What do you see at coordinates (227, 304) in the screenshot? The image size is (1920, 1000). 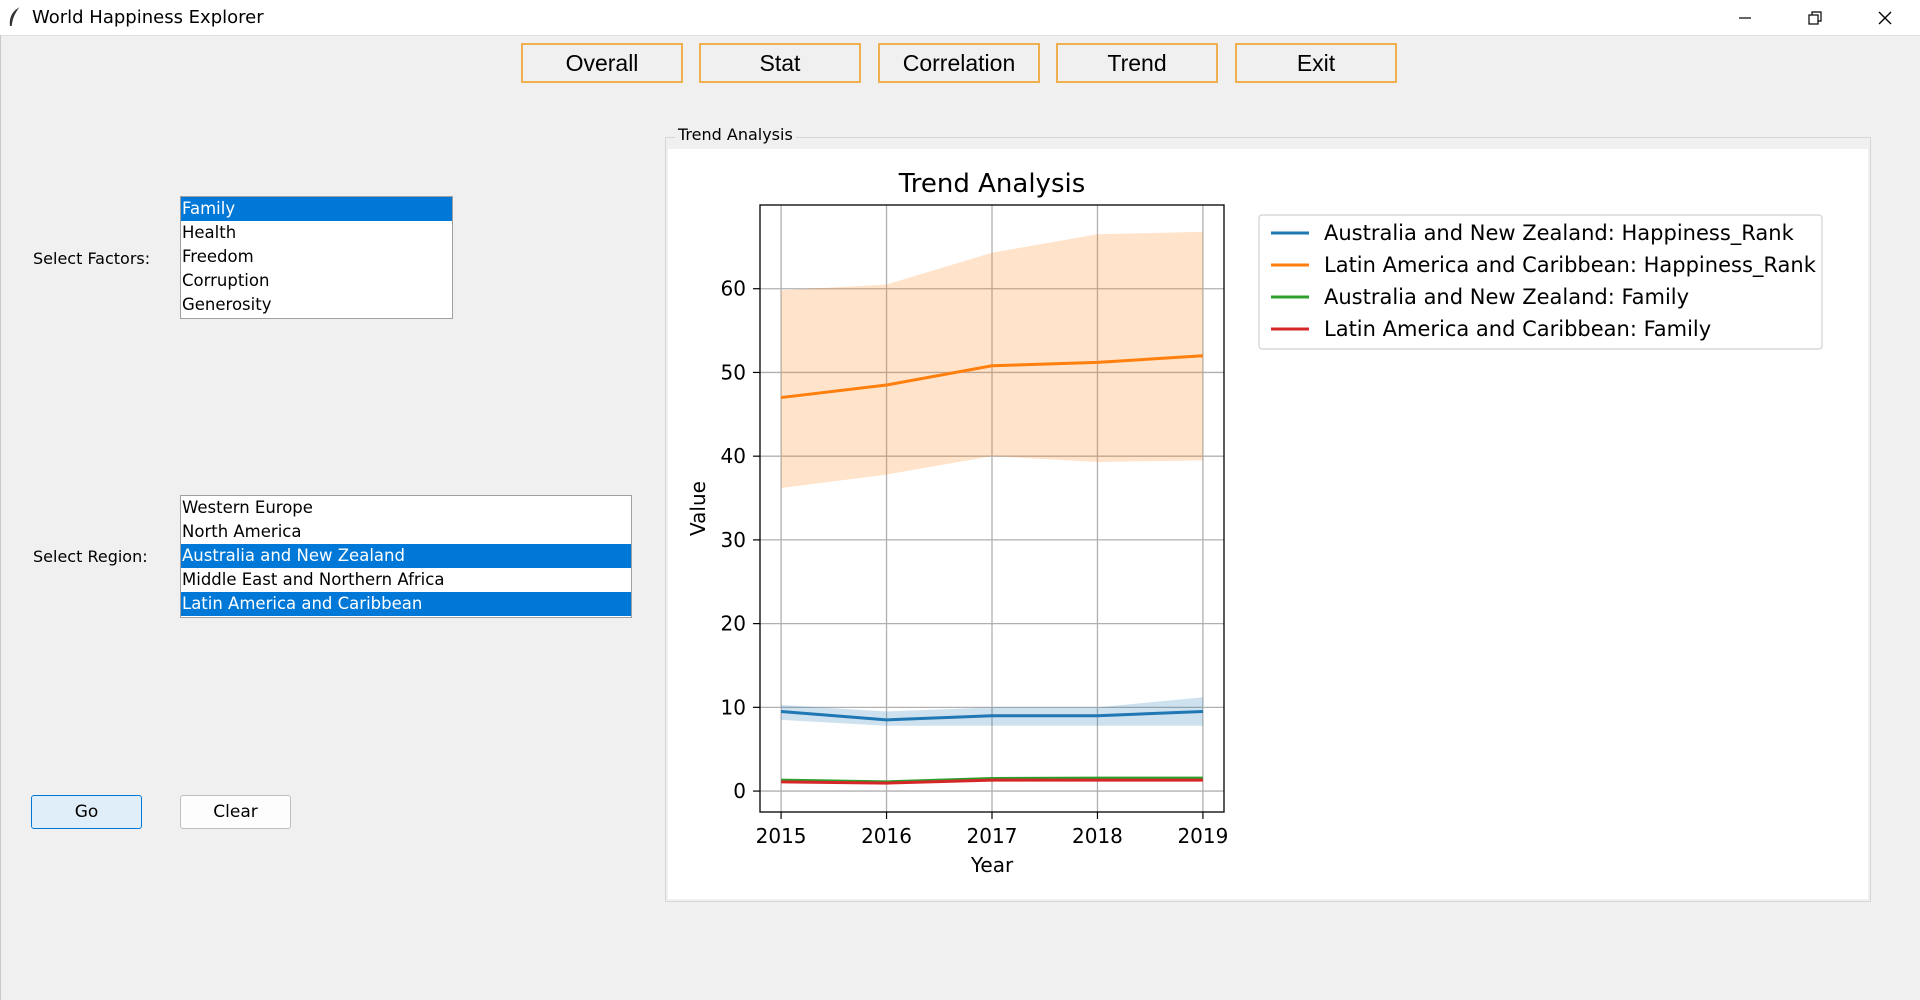 I see `factor-item-generosity: Generosity` at bounding box center [227, 304].